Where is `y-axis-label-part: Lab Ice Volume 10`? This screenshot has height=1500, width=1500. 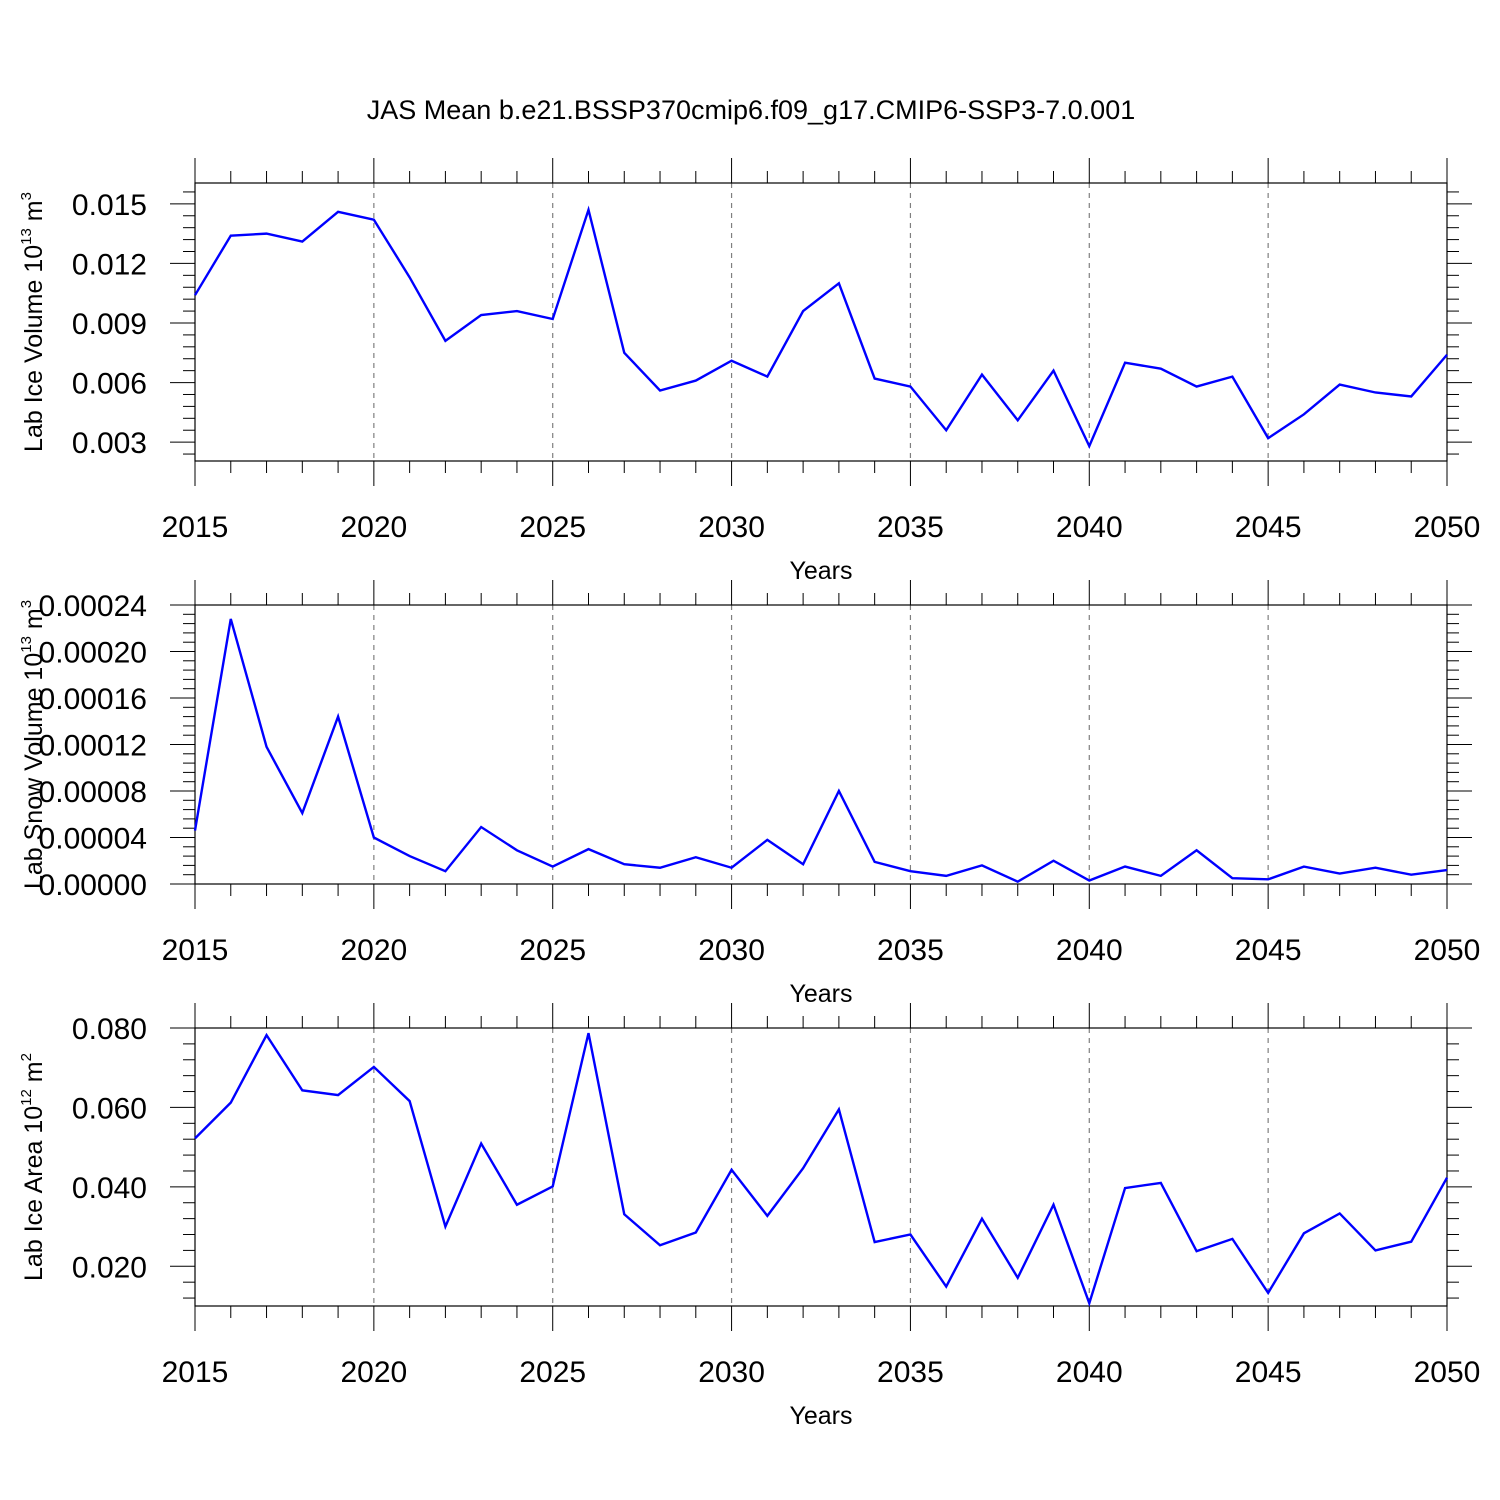 y-axis-label-part: Lab Ice Volume 10 is located at coordinates (34, 348).